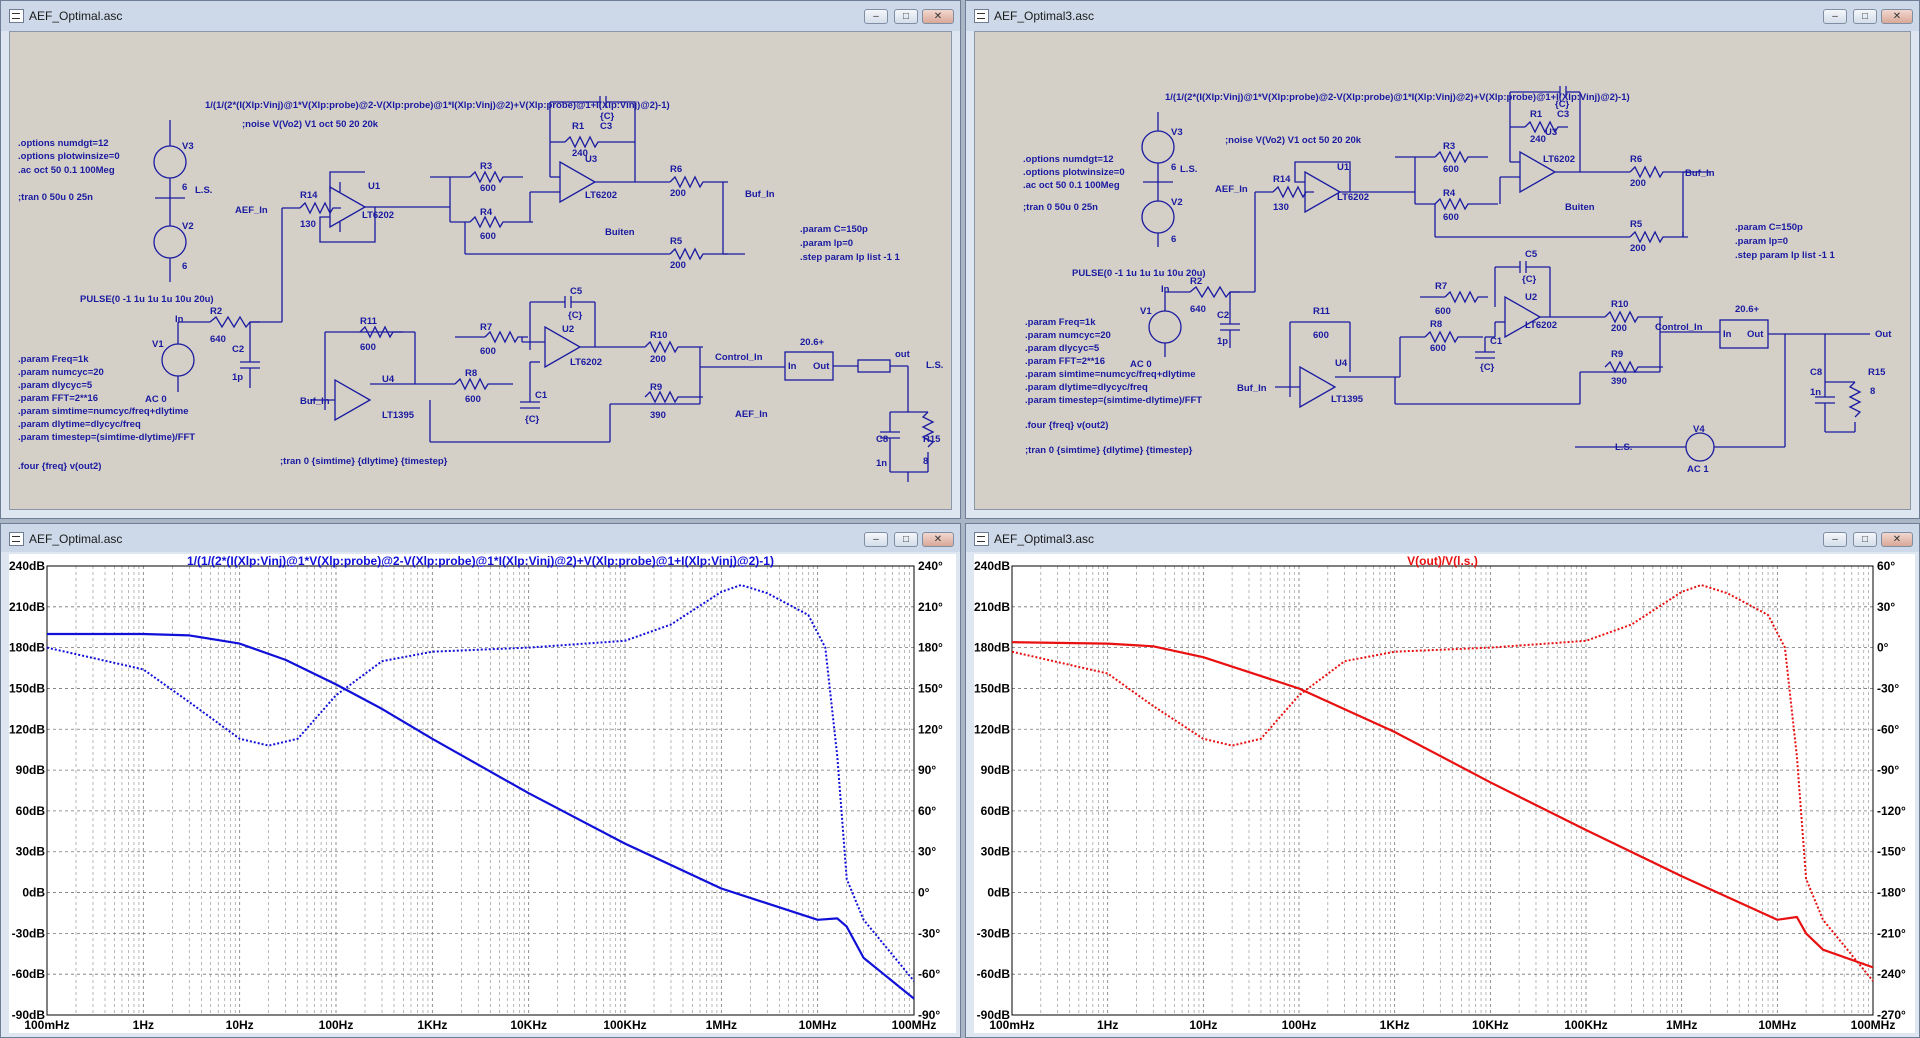  Describe the element at coordinates (1110, 374) in the screenshot. I see `param-line: .param simtime=numcyc/freq+dlytime` at that location.